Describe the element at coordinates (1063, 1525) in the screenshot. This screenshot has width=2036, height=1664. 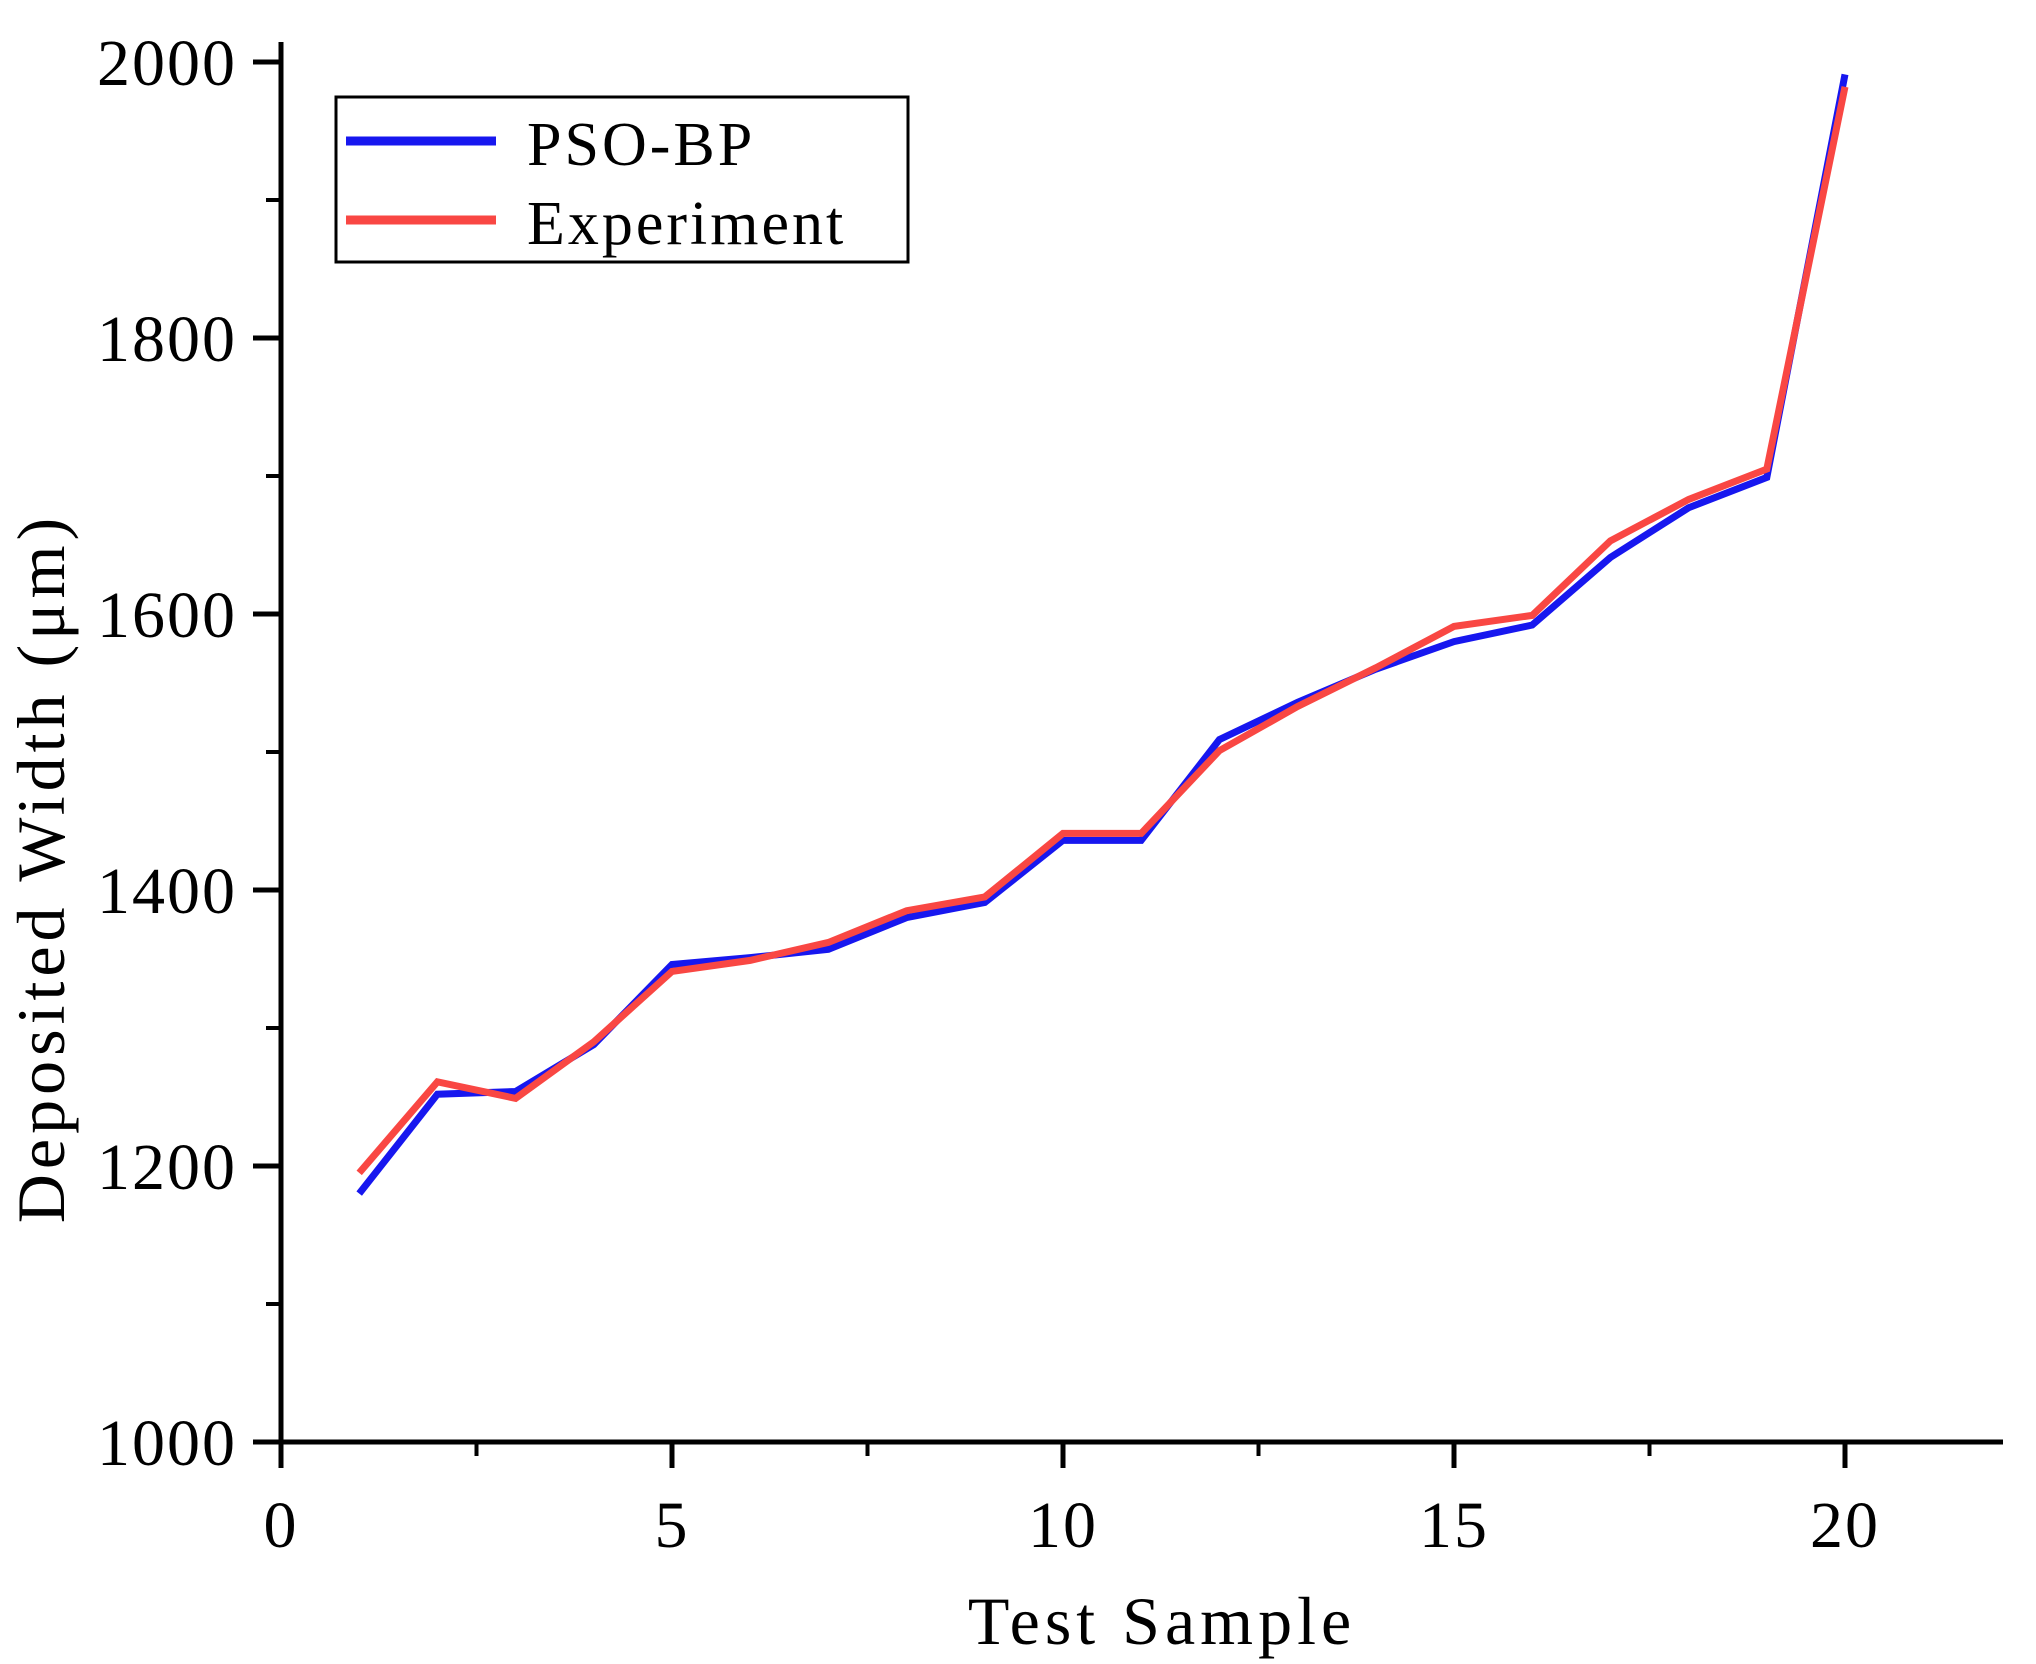
I see `x-tick-label: 10` at that location.